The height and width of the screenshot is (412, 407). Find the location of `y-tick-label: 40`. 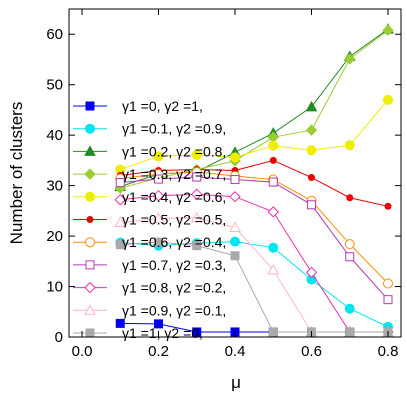

y-tick-label: 40 is located at coordinates (54, 135).